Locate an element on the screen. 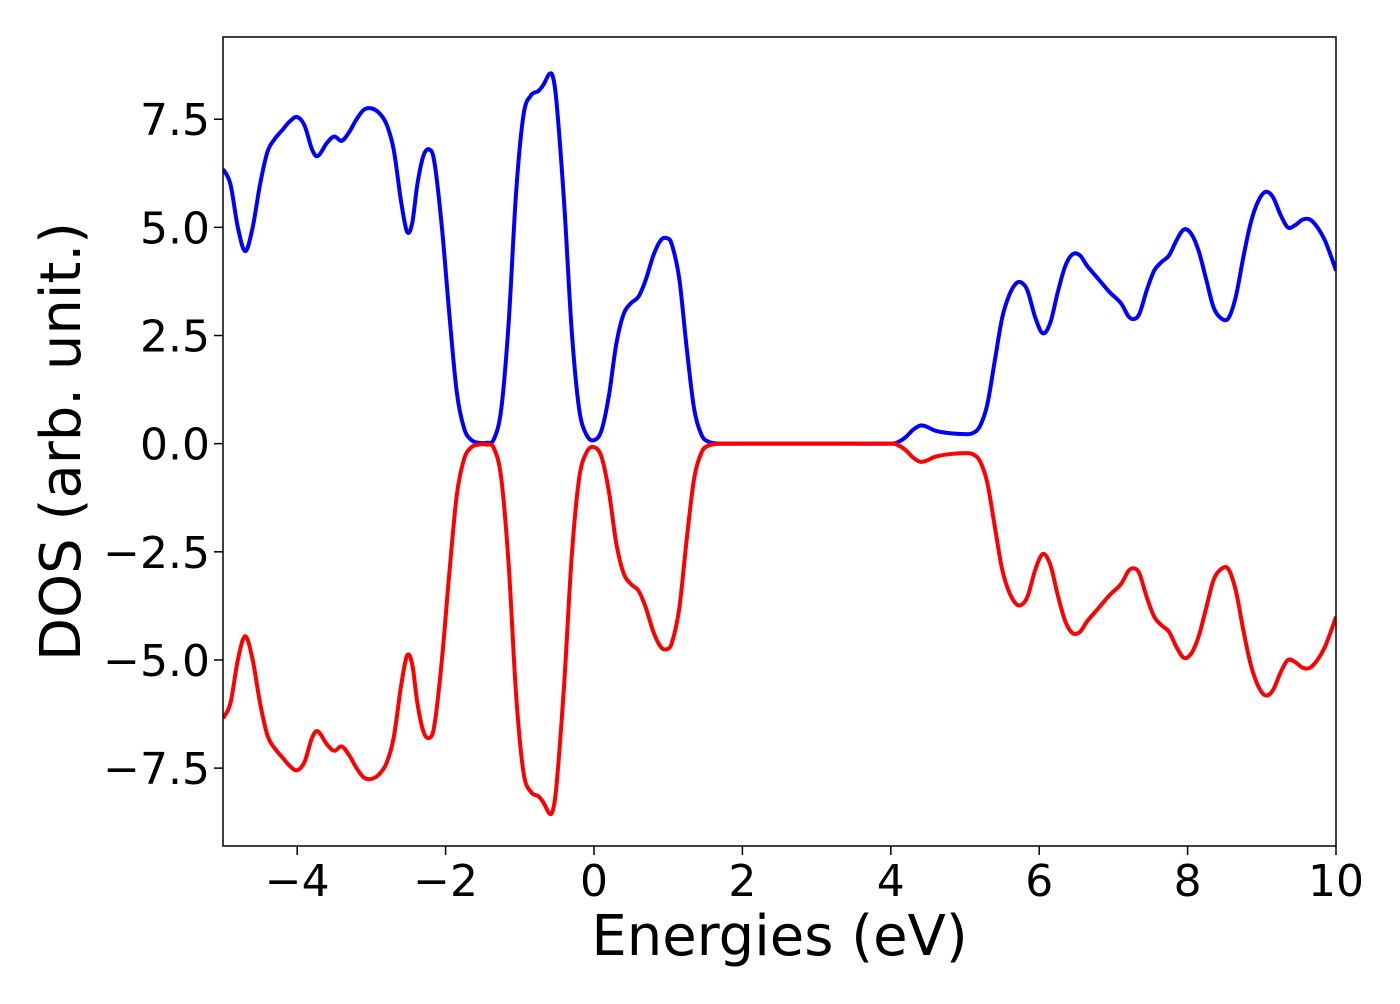 This screenshot has height=1004, width=1400. x-axis-ticks: −4 −2 0 2 4 6 8 10 is located at coordinates (814, 876).